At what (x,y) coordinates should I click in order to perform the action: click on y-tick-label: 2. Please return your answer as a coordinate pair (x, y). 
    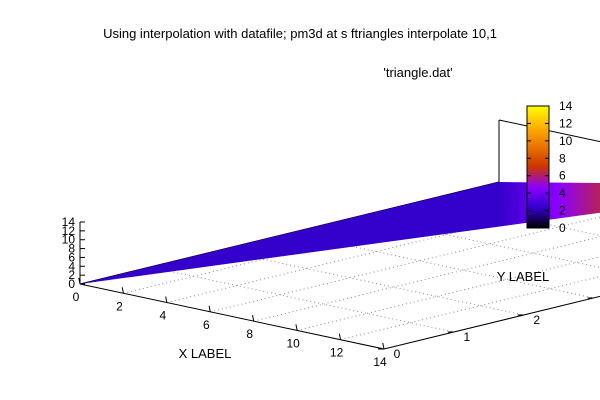
    Looking at the image, I should click on (536, 320).